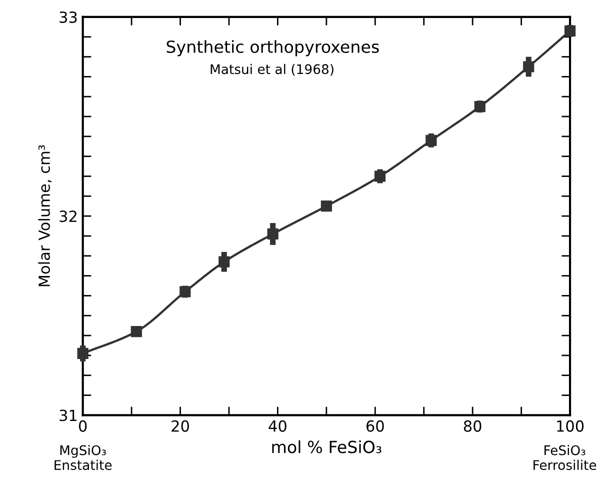 This screenshot has width=609, height=485. What do you see at coordinates (68, 17) in the screenshot?
I see `y-tick-label: 33` at bounding box center [68, 17].